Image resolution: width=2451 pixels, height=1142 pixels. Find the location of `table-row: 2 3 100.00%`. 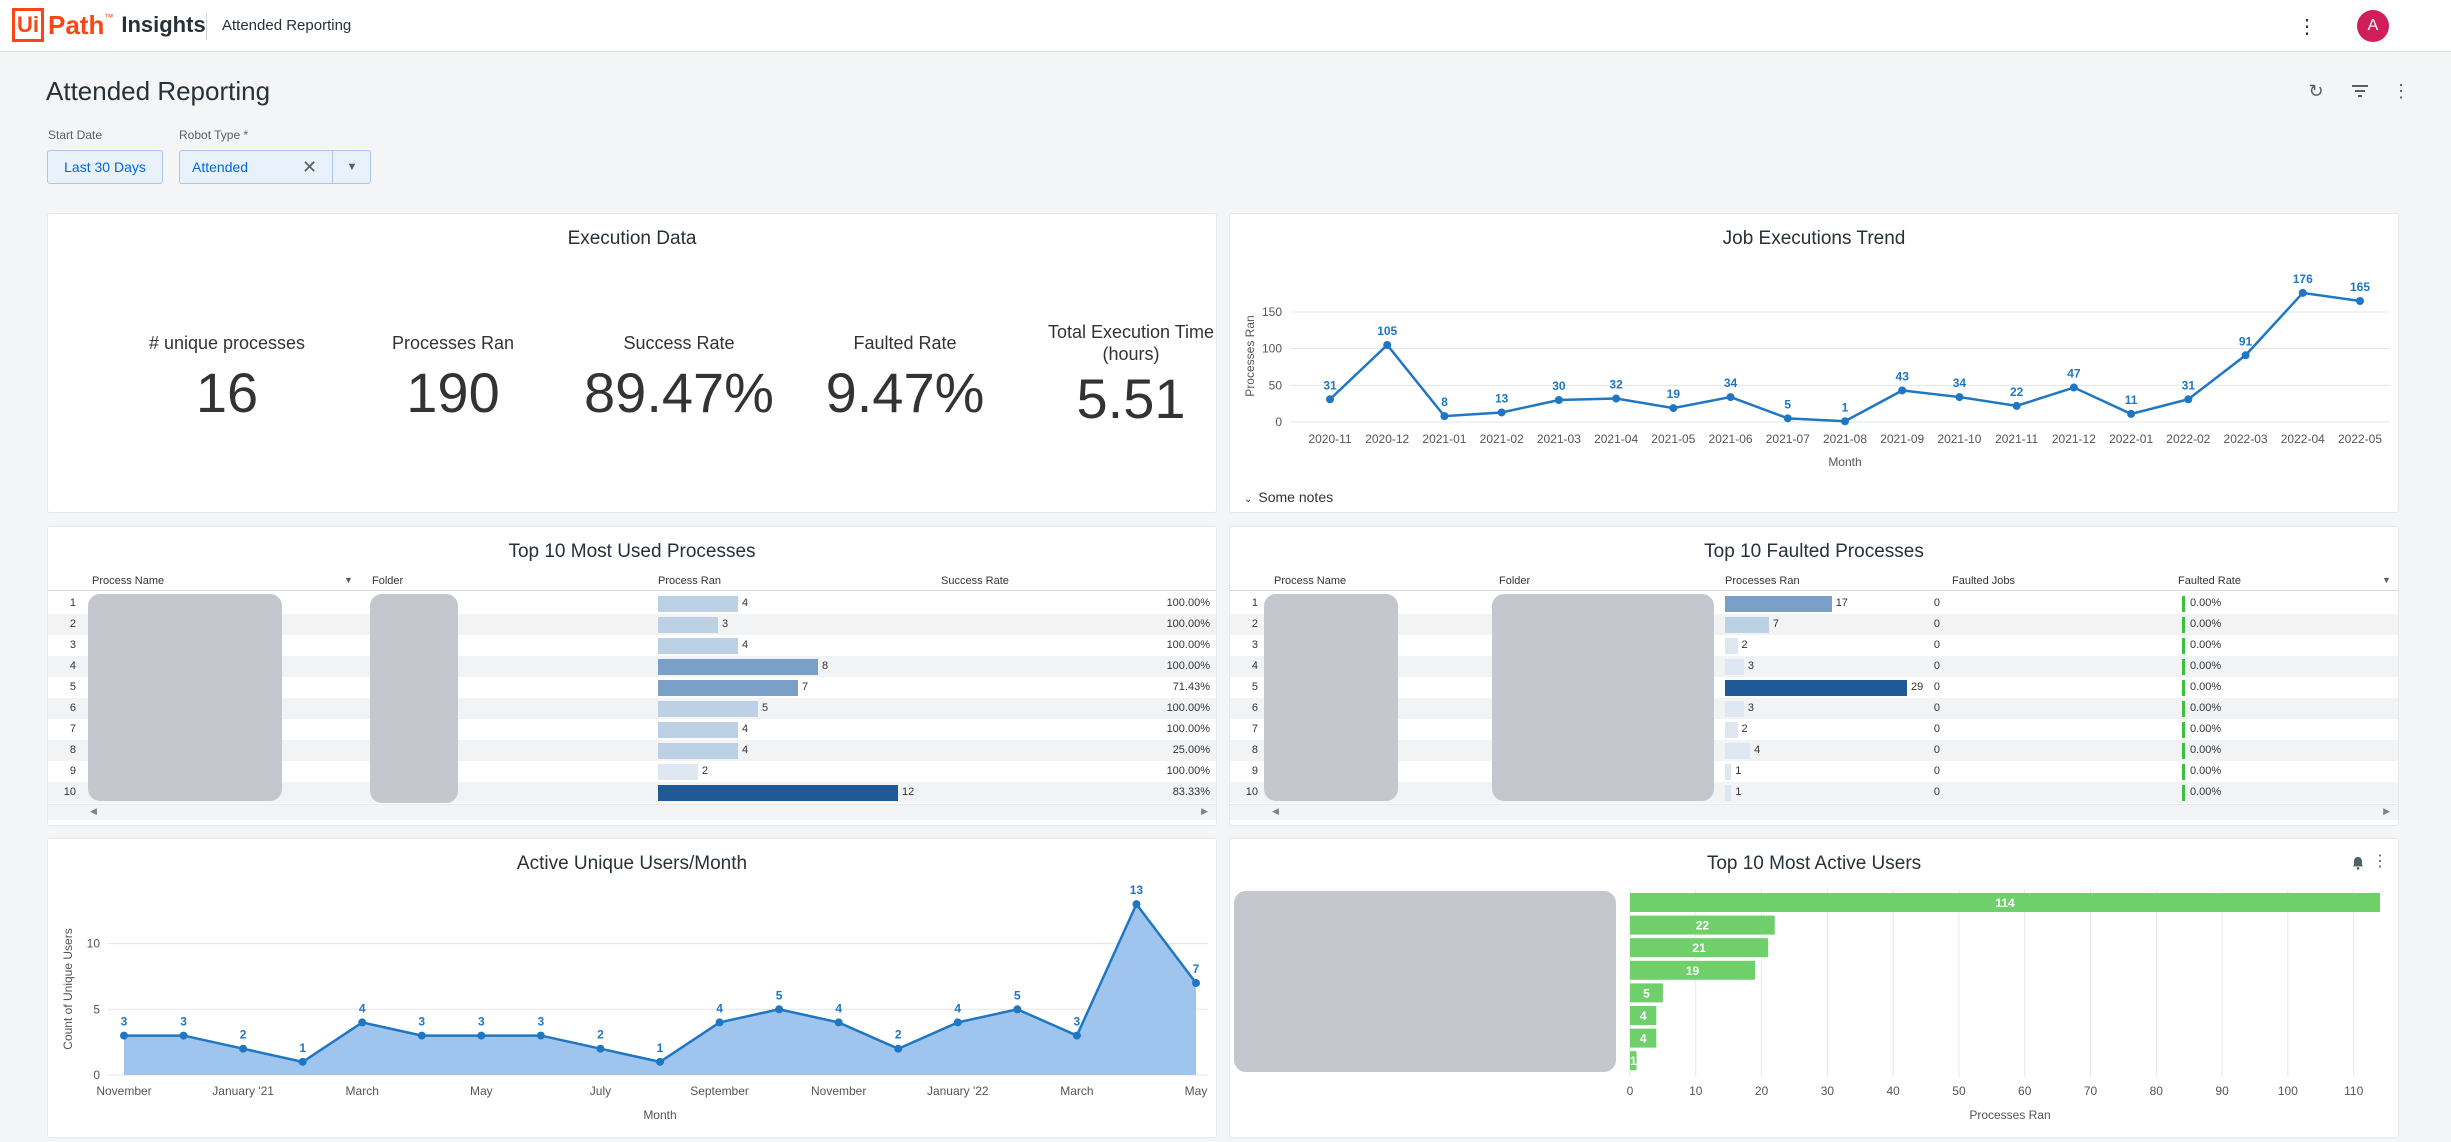

table-row: 2 3 100.00% is located at coordinates (632, 624).